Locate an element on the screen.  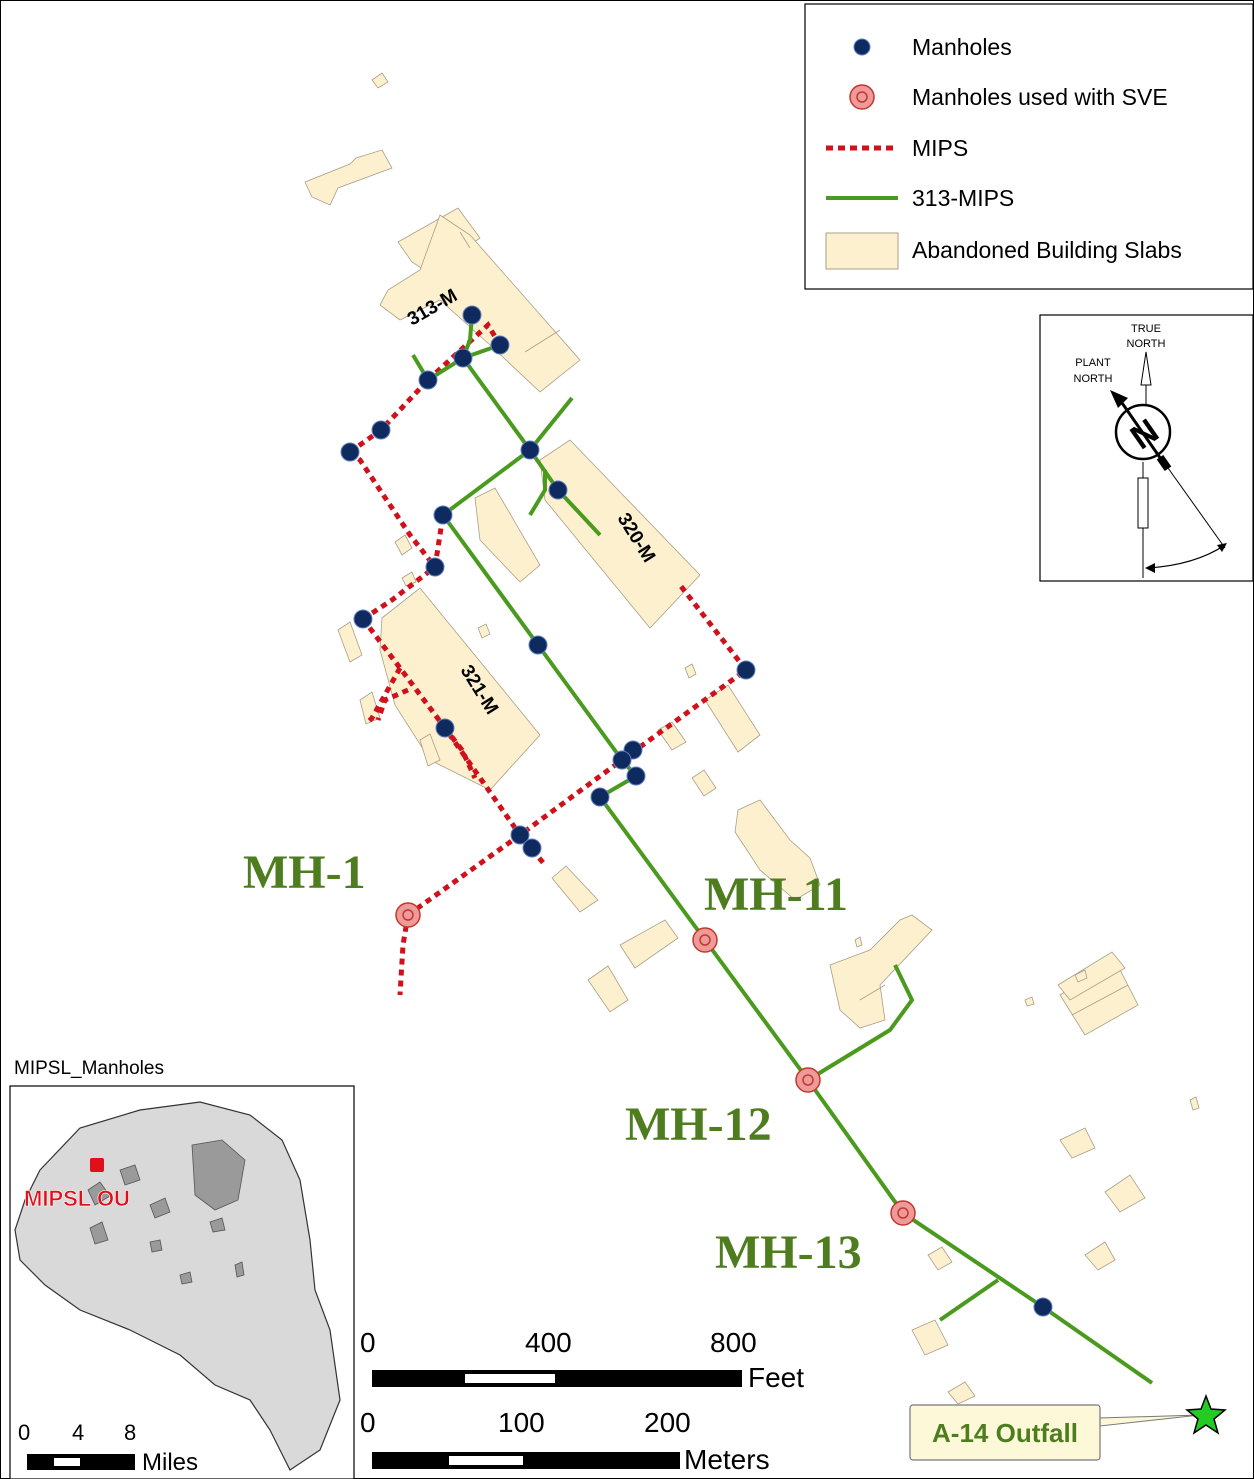
legend-slabs: Abandoned Building Slabs is located at coordinates (1047, 250).